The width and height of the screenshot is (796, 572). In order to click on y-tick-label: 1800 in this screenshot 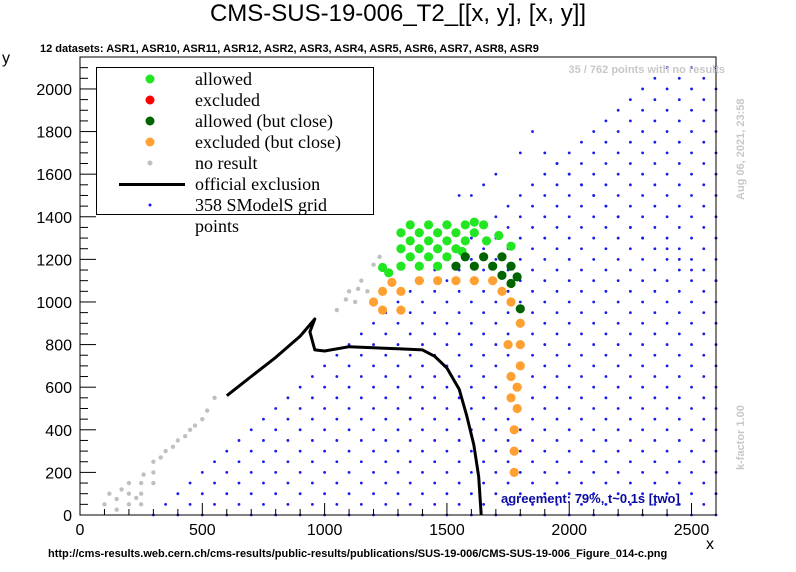, I will do `click(54, 133)`.